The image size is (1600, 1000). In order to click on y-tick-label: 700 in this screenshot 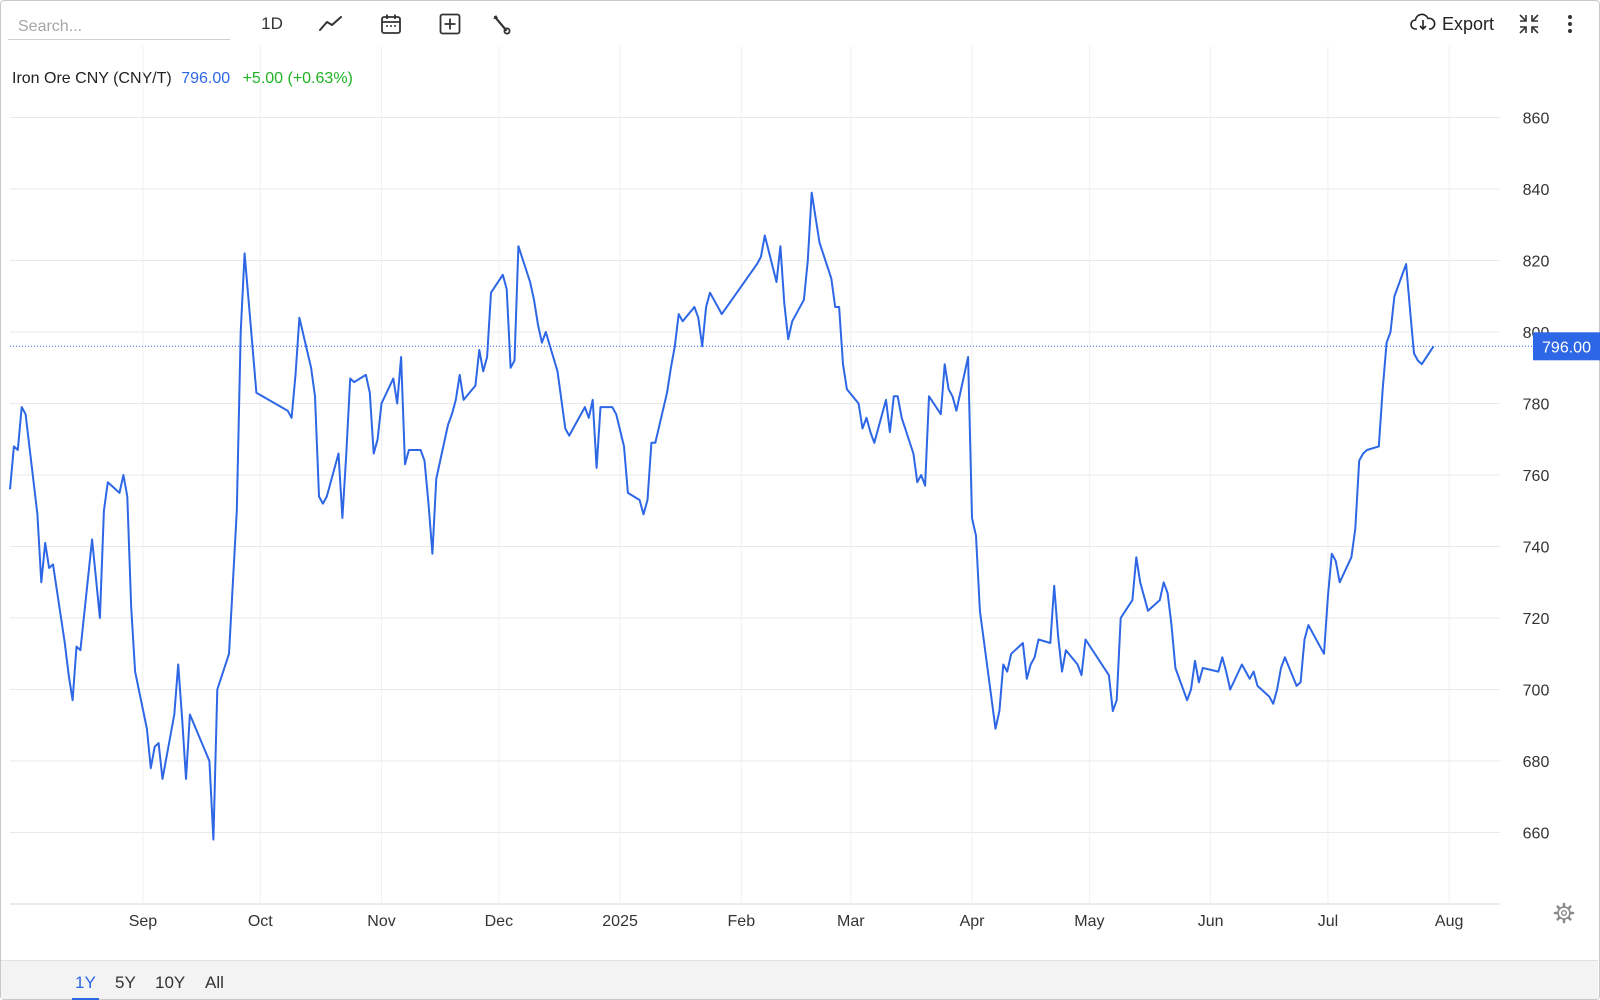, I will do `click(1536, 691)`.